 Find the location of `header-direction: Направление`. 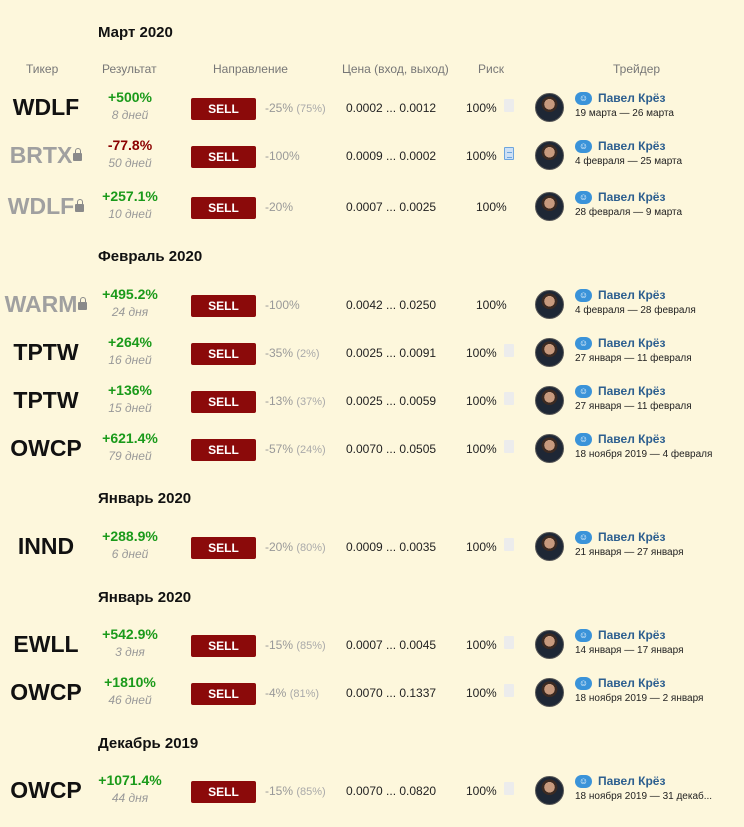

header-direction: Направление is located at coordinates (250, 69).